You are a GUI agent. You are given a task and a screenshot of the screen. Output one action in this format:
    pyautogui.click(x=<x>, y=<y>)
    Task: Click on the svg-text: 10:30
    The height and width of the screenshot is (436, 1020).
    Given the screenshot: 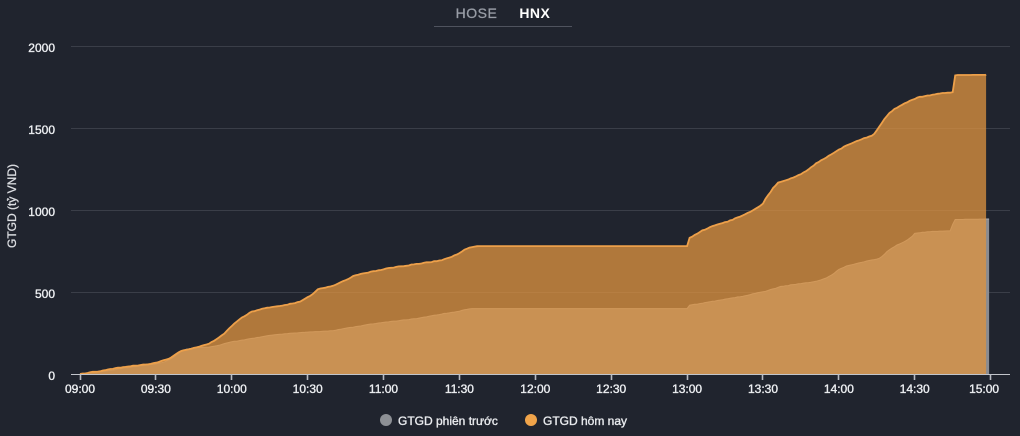 What is the action you would take?
    pyautogui.click(x=308, y=389)
    